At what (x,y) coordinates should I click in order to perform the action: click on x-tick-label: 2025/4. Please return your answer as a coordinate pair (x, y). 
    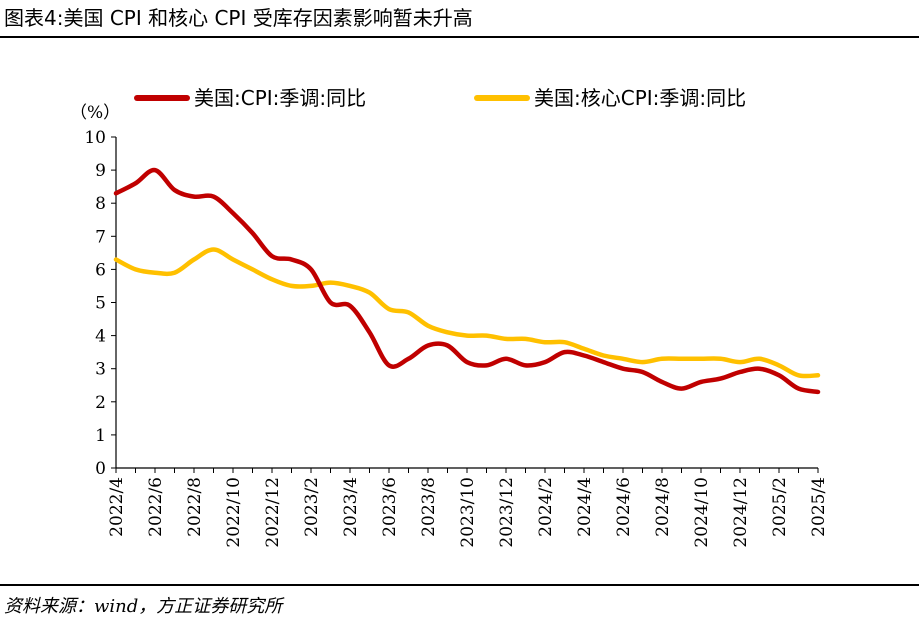
    Looking at the image, I should click on (819, 507).